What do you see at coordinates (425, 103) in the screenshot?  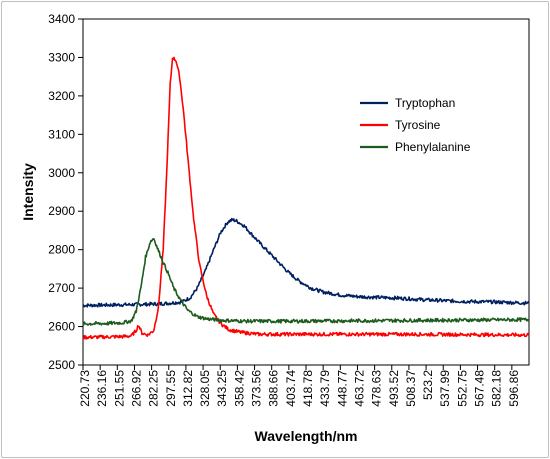 I see `legend-label-tryptophan: Tryptophan` at bounding box center [425, 103].